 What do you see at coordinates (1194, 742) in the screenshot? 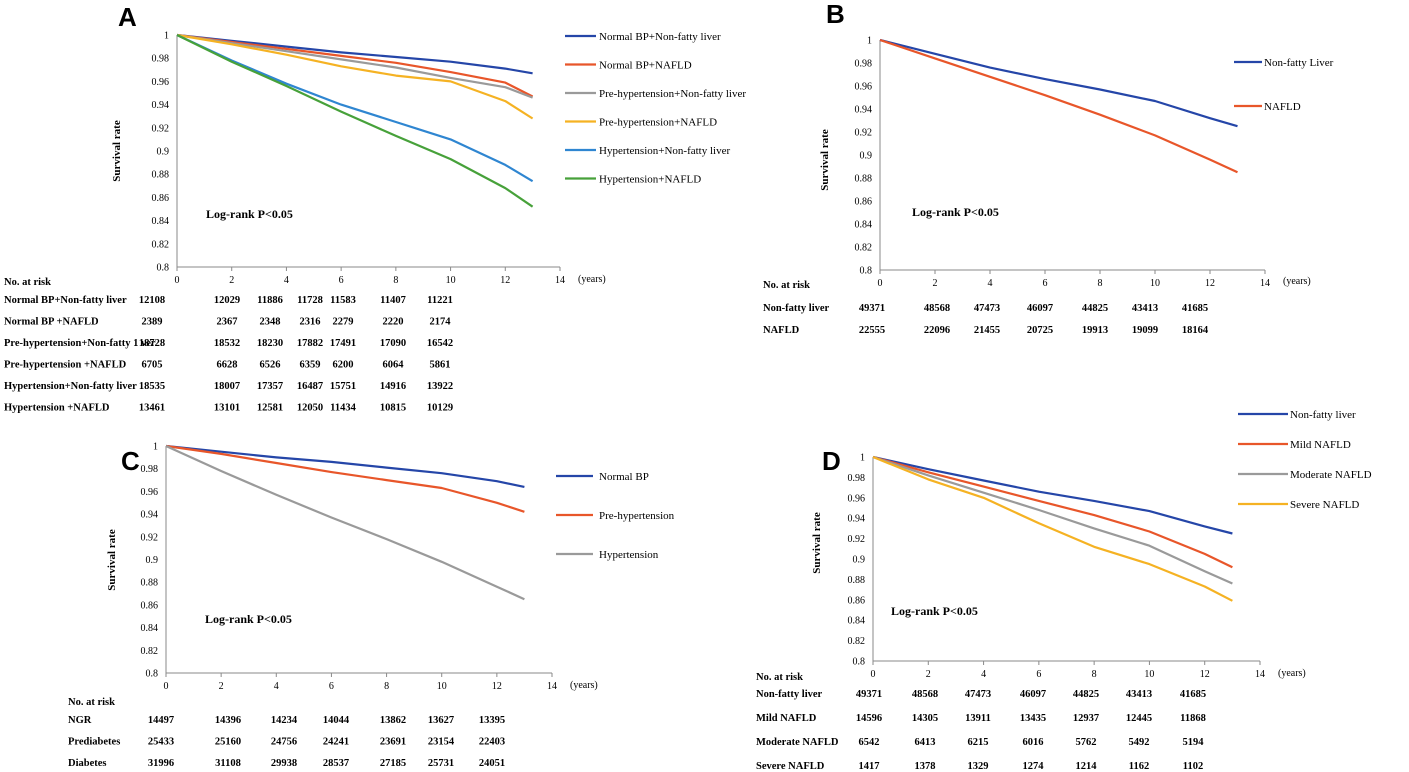
I see `risk-value: 5194` at bounding box center [1194, 742].